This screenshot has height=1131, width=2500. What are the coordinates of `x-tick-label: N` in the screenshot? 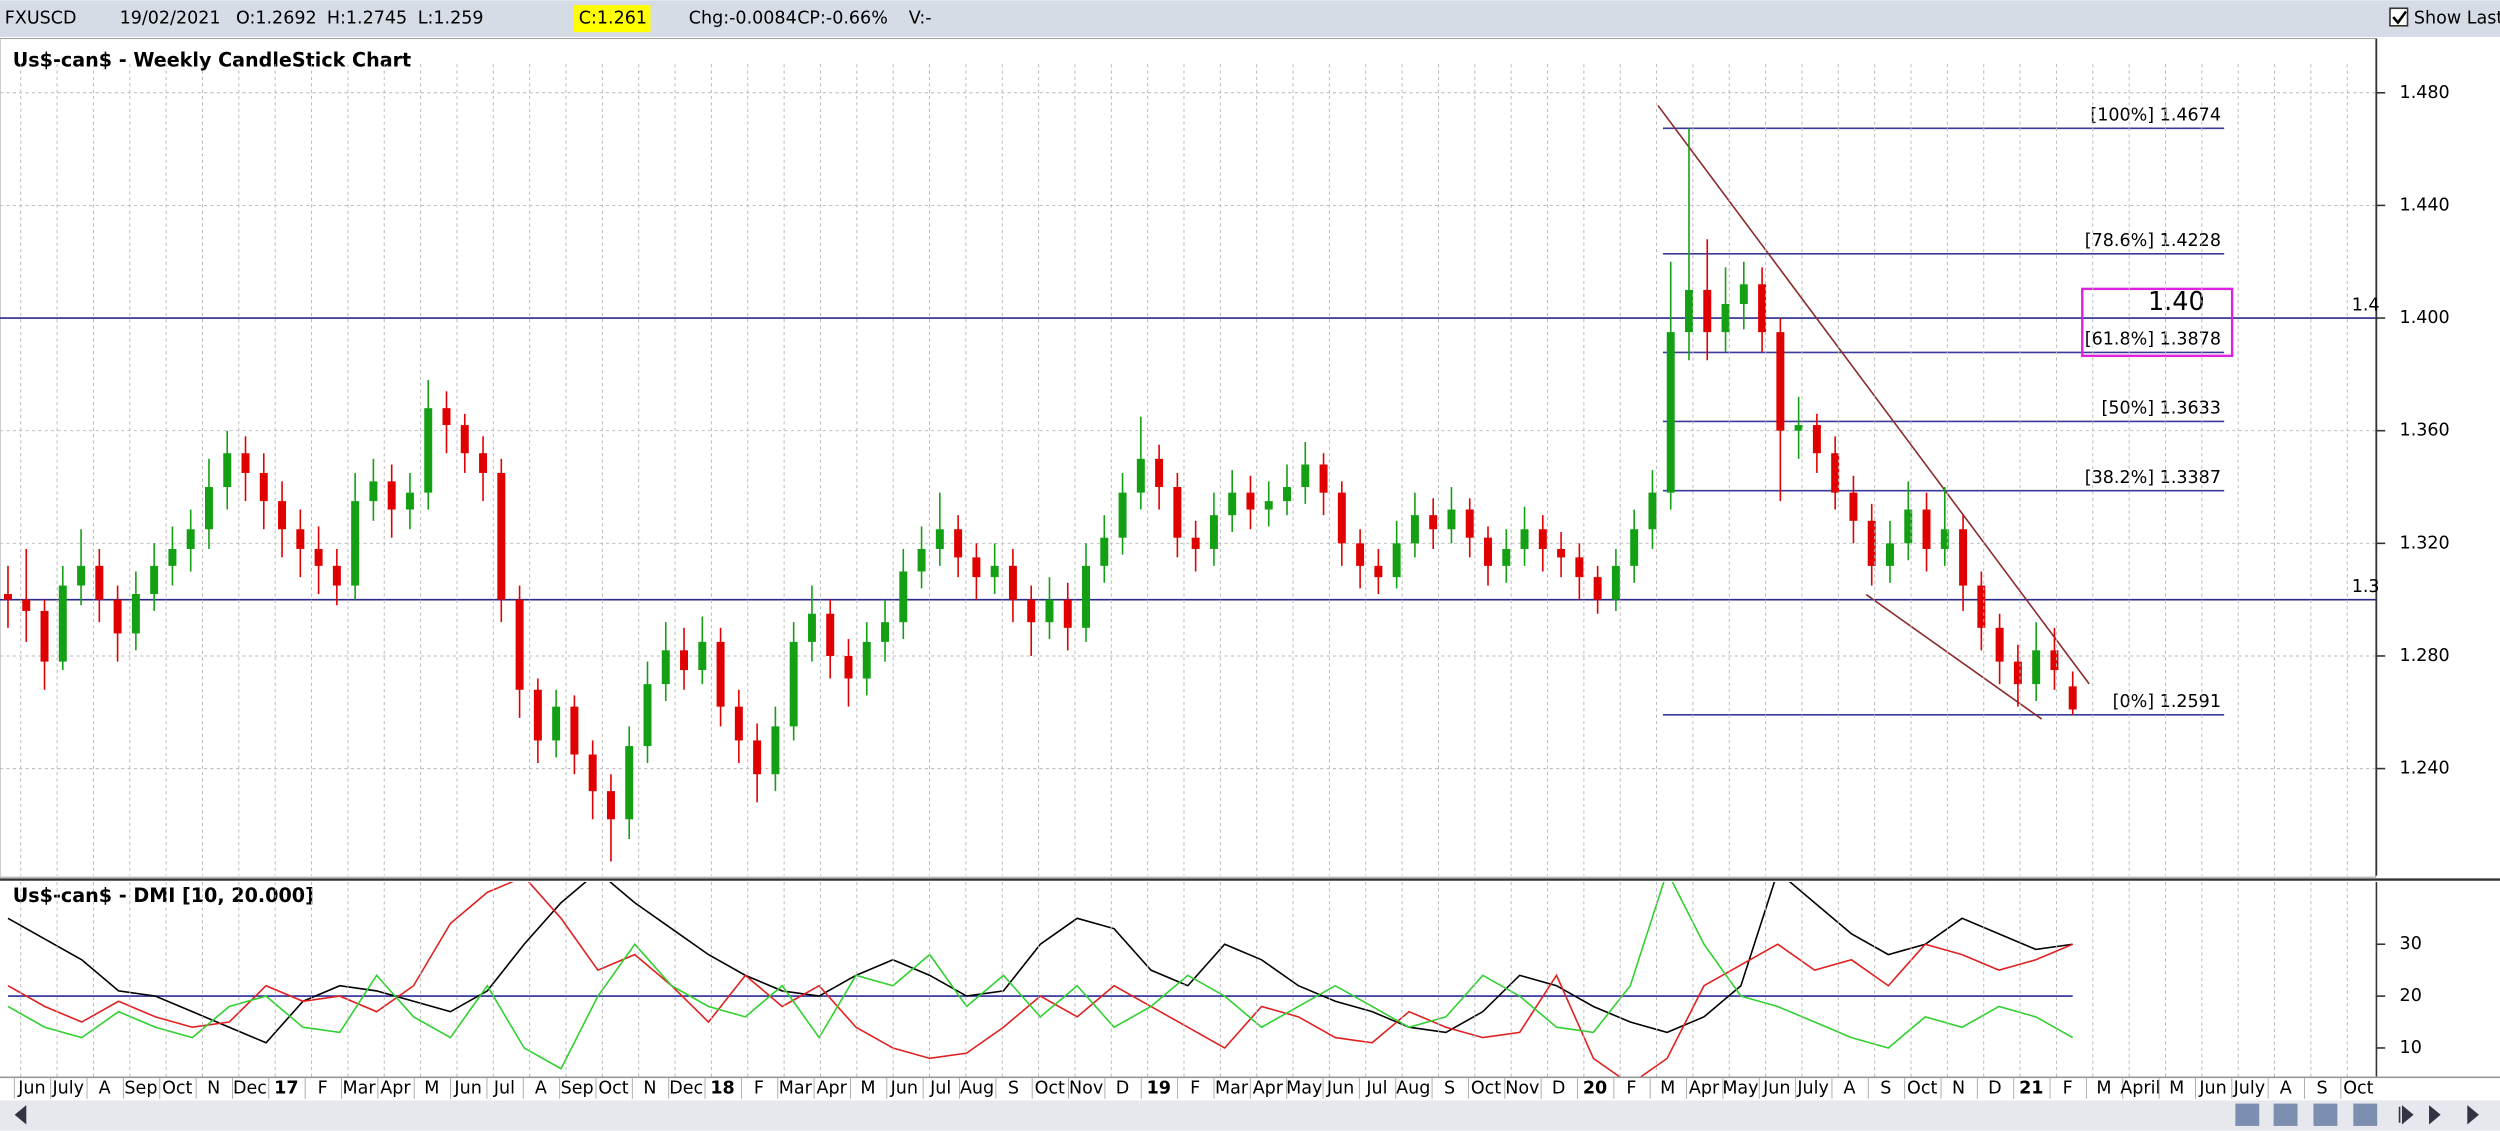 It's located at (649, 1088).